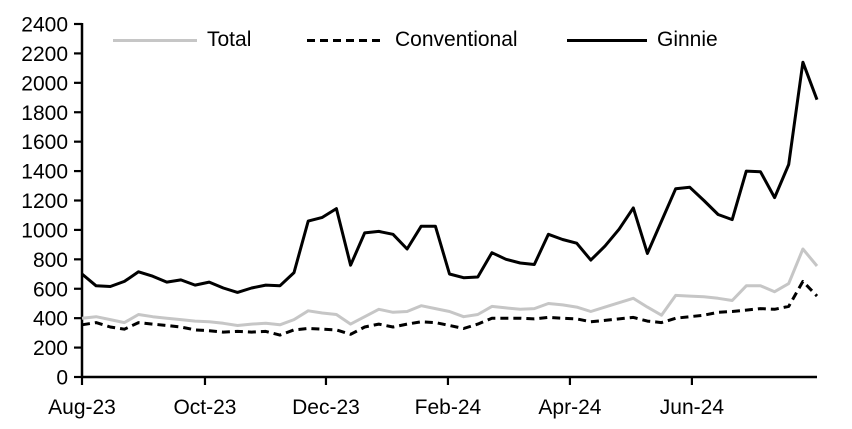  What do you see at coordinates (44, 142) in the screenshot?
I see `svg-text: 1600` at bounding box center [44, 142].